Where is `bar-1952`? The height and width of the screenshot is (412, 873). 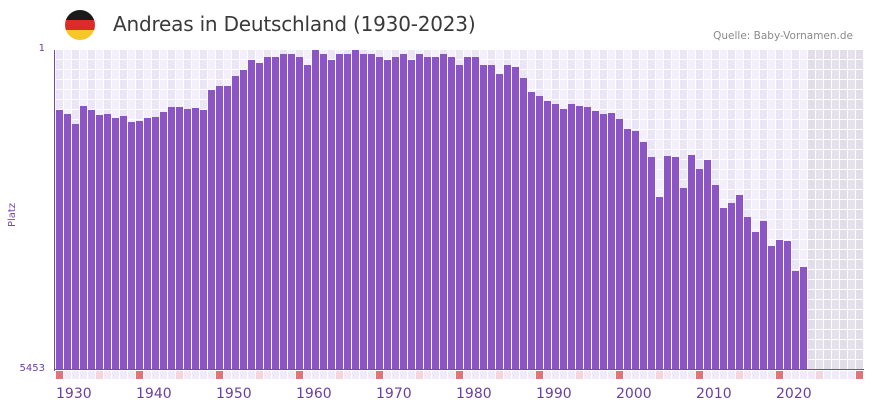
bar-1952 is located at coordinates (235, 222).